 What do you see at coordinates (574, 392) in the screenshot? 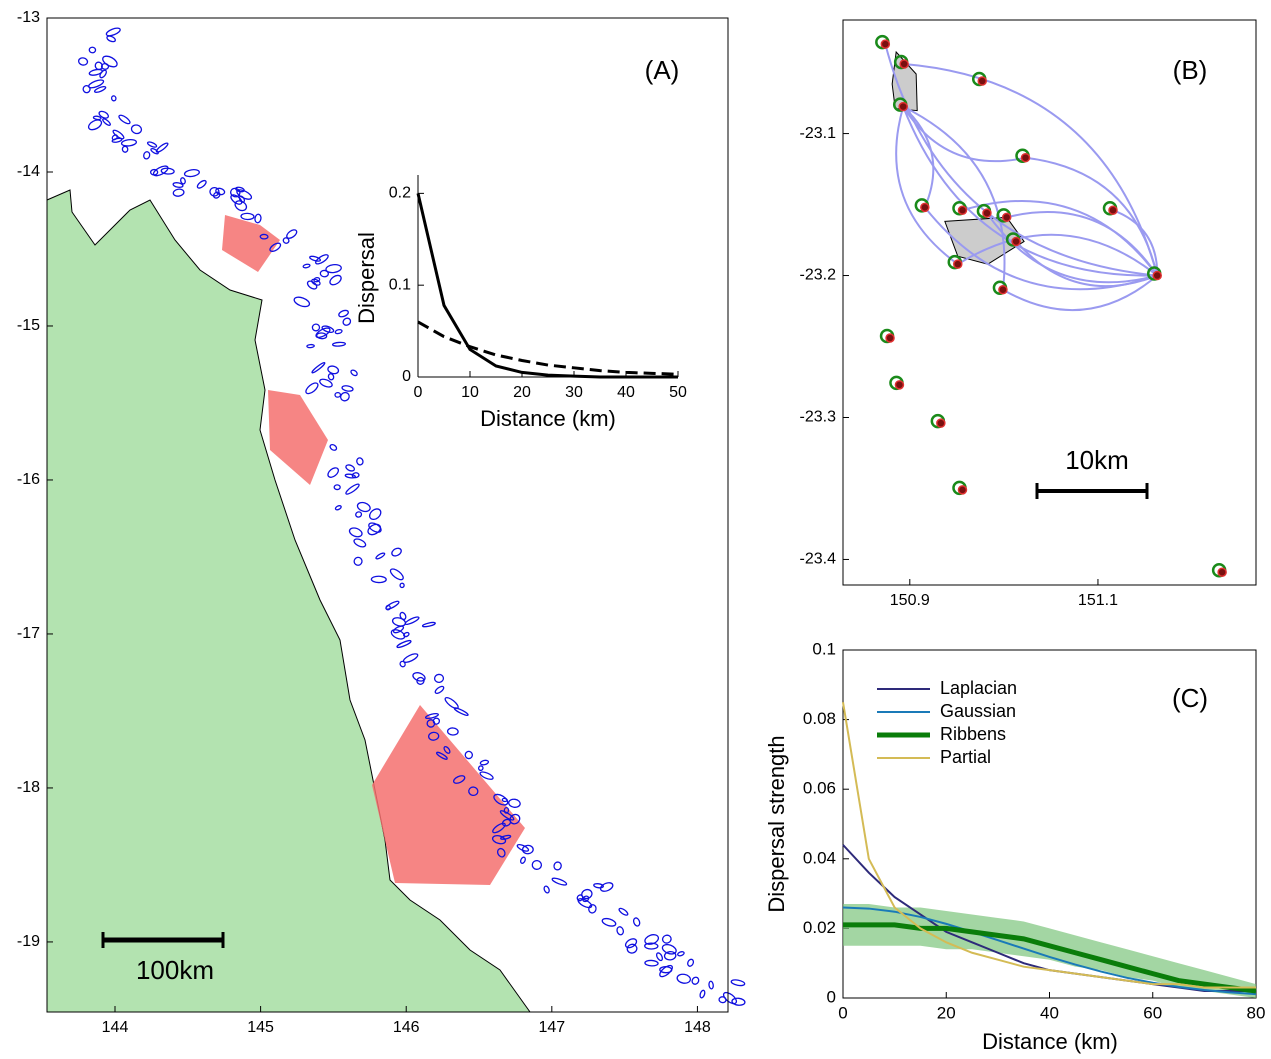
I see `x-tick-label: 30` at bounding box center [574, 392].